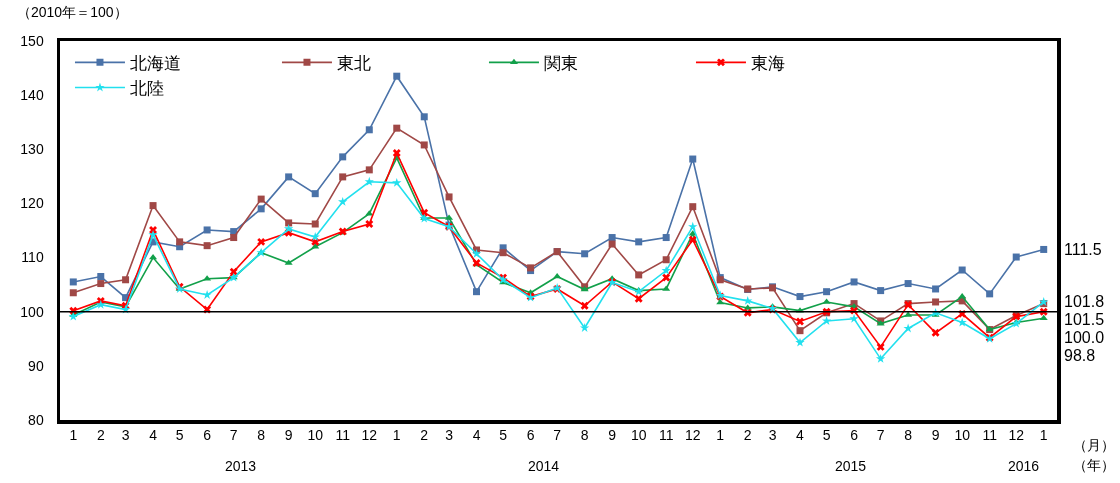  What do you see at coordinates (1094, 465) in the screenshot?
I see `text: （年）` at bounding box center [1094, 465].